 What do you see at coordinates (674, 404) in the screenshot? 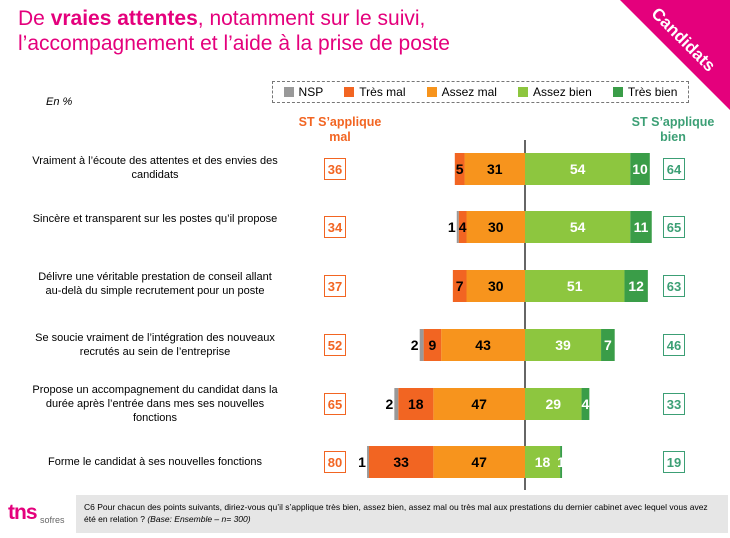
I see `st-bien-box-5: 33` at bounding box center [674, 404].